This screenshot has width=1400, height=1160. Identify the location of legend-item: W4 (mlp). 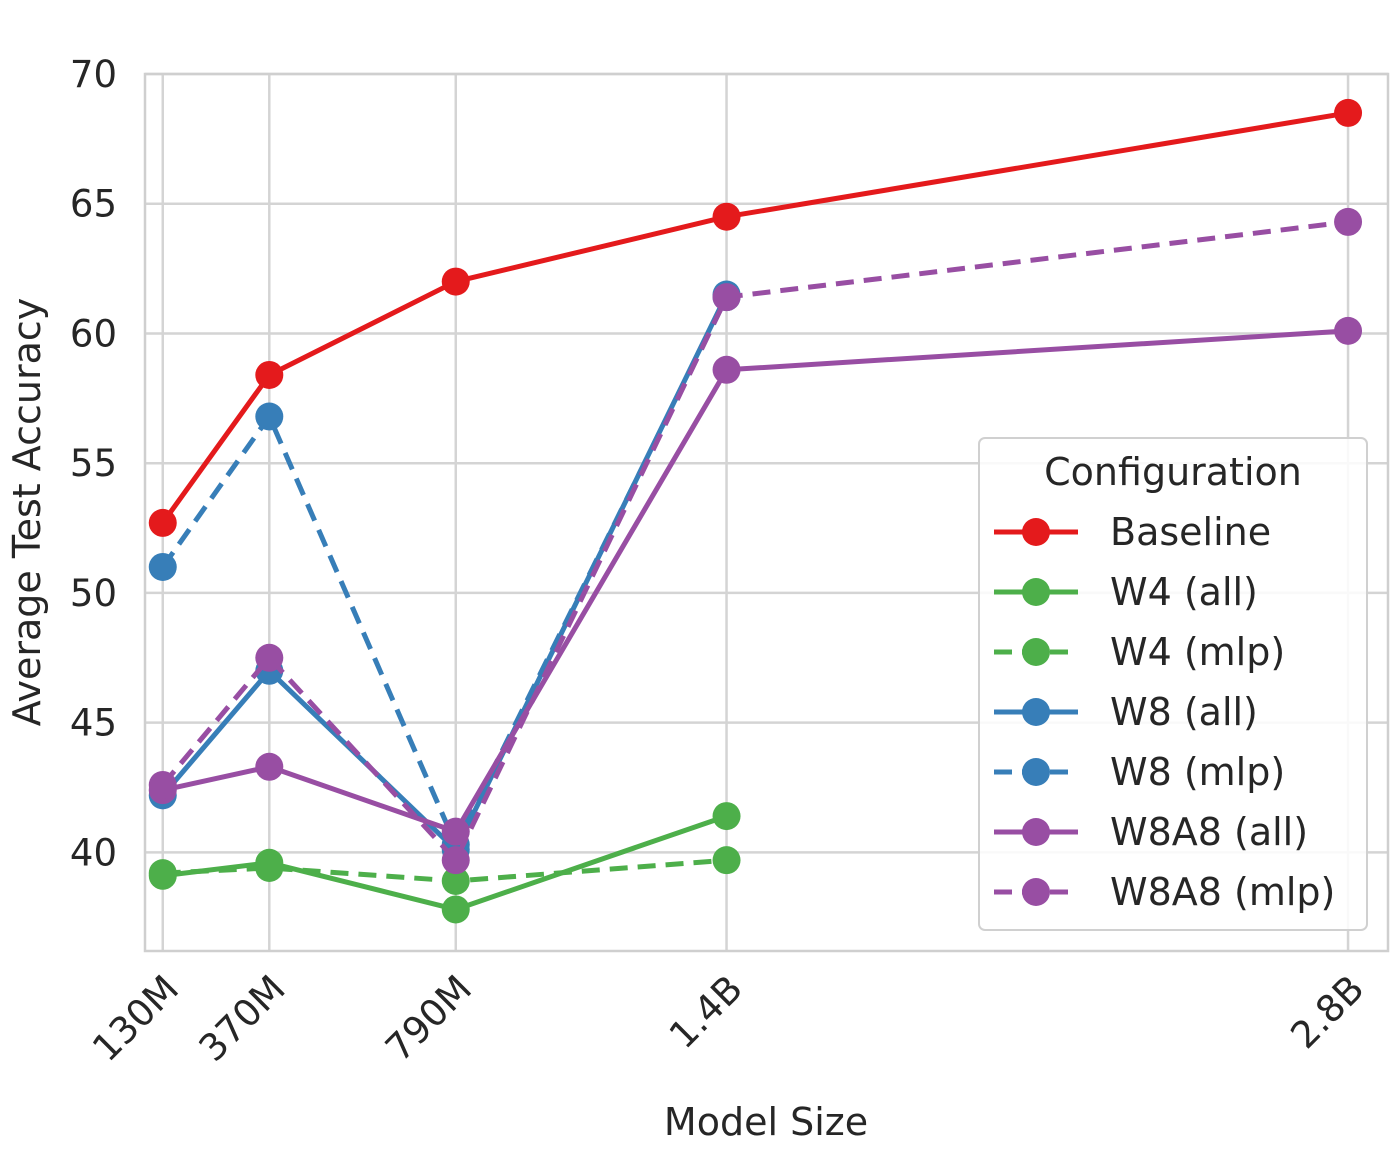
(1139, 652).